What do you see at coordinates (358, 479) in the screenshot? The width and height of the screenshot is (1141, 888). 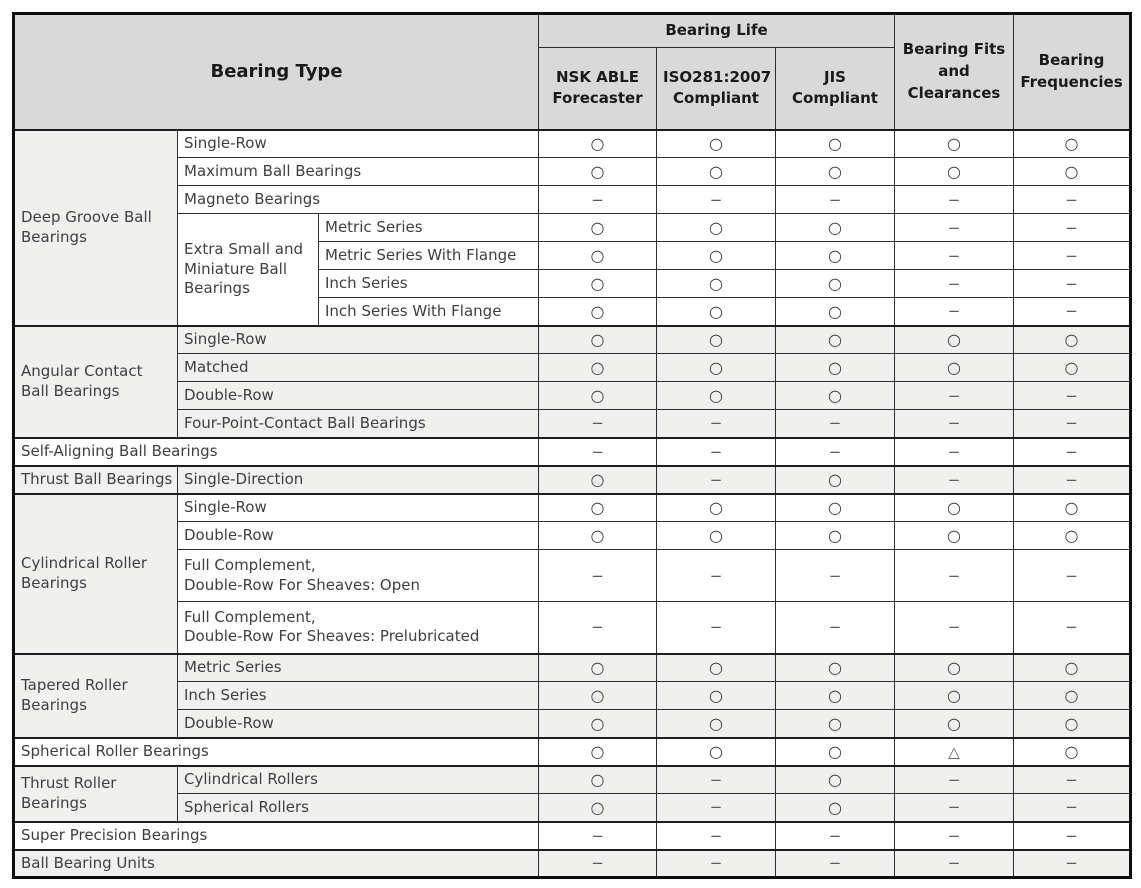 I see `bearing-type-label: Single-Direction` at bounding box center [358, 479].